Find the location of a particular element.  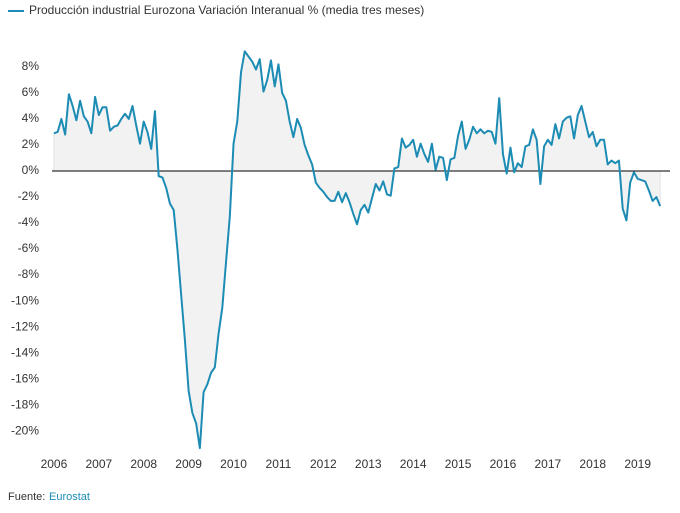

x-tick-label: 2010 is located at coordinates (233, 464).